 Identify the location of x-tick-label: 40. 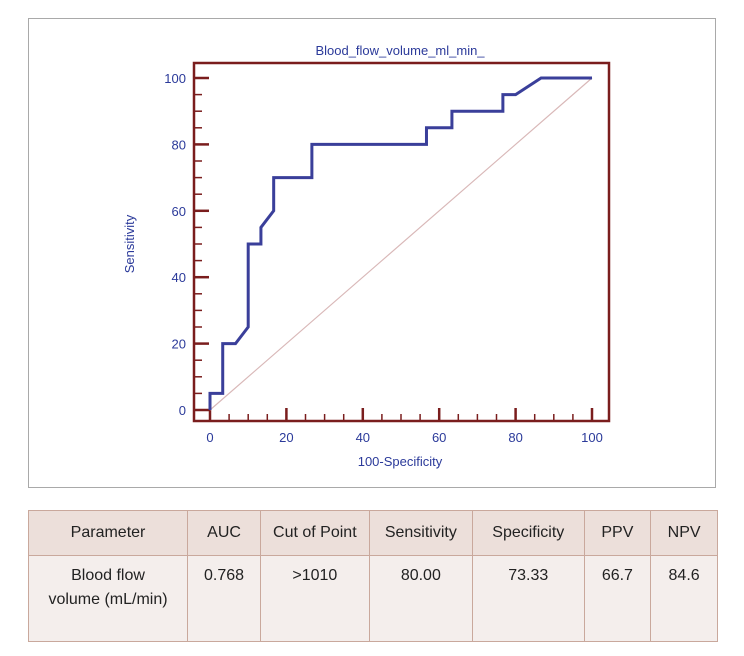
(363, 437).